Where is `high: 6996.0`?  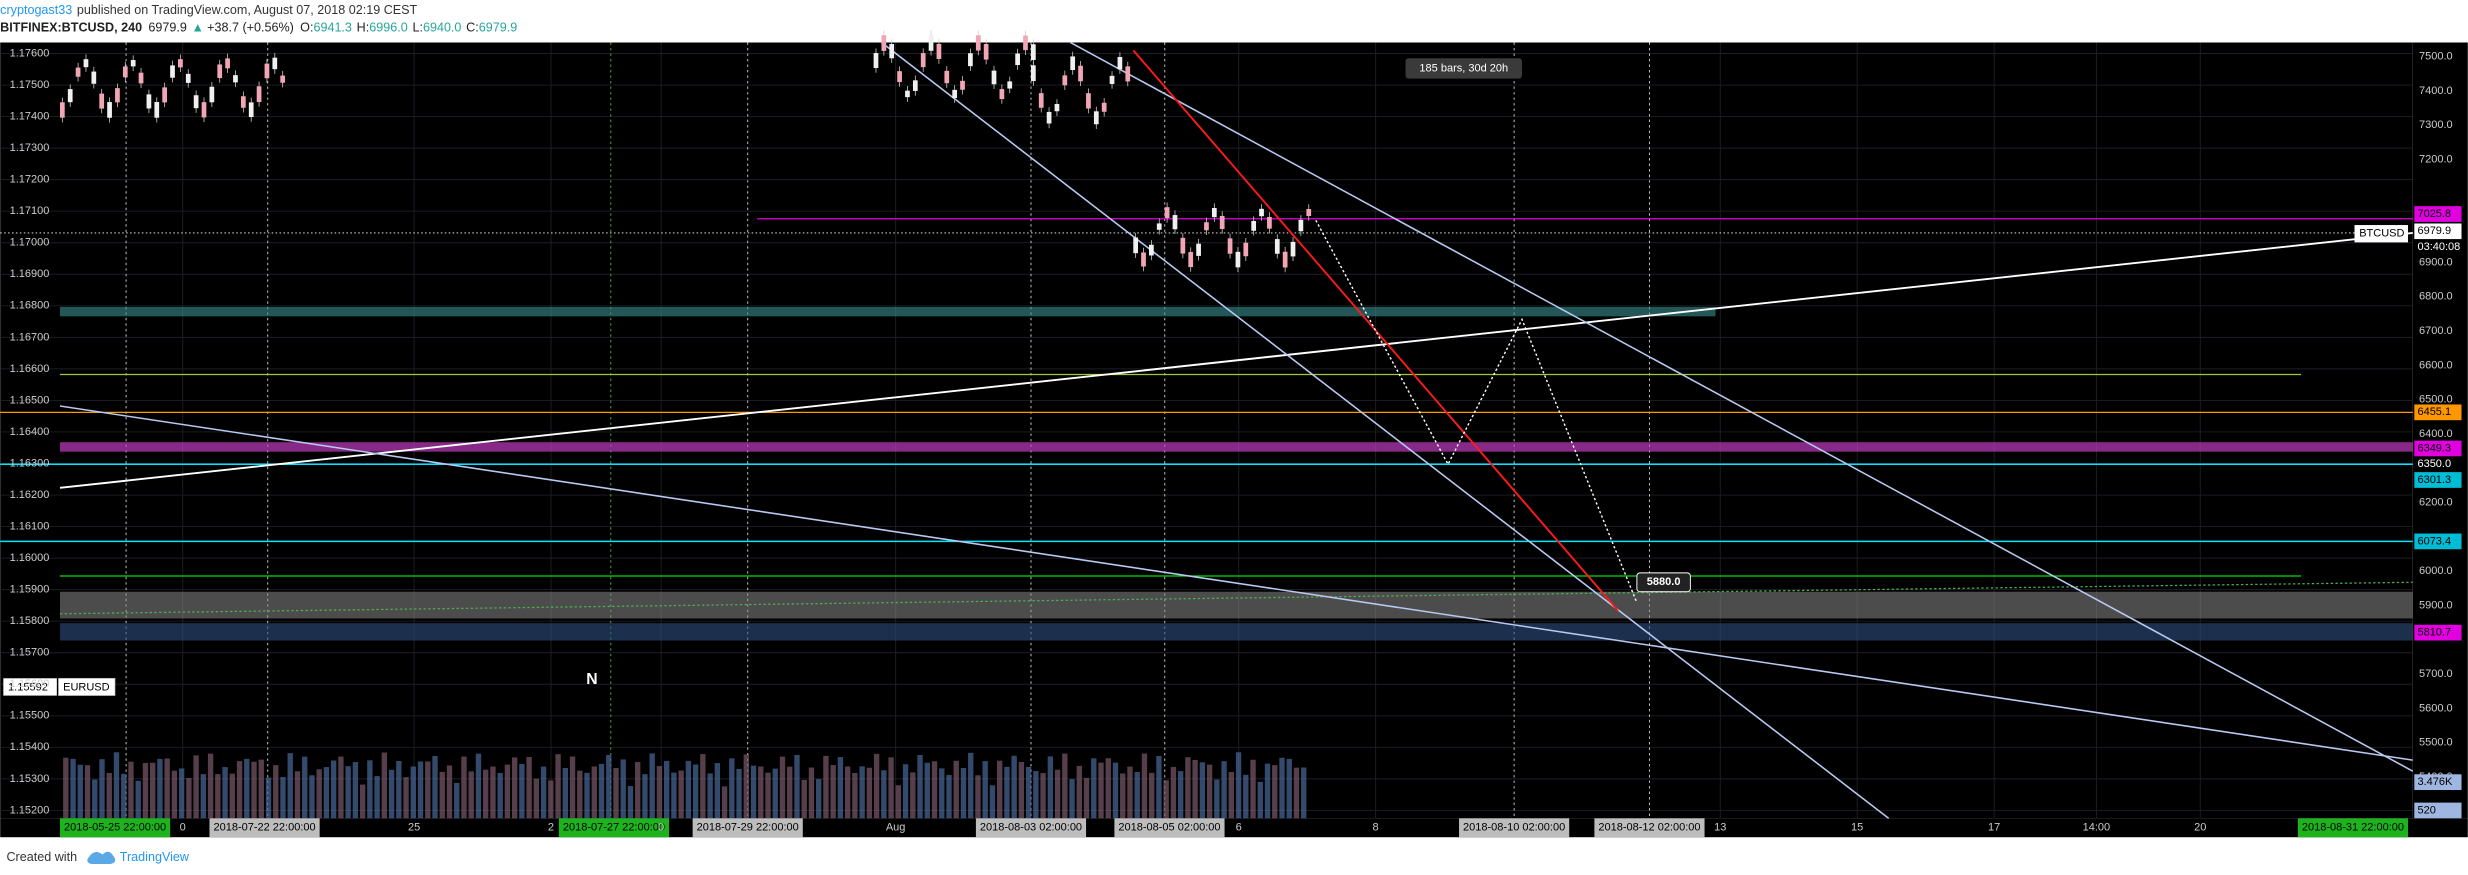 high: 6996.0 is located at coordinates (388, 28).